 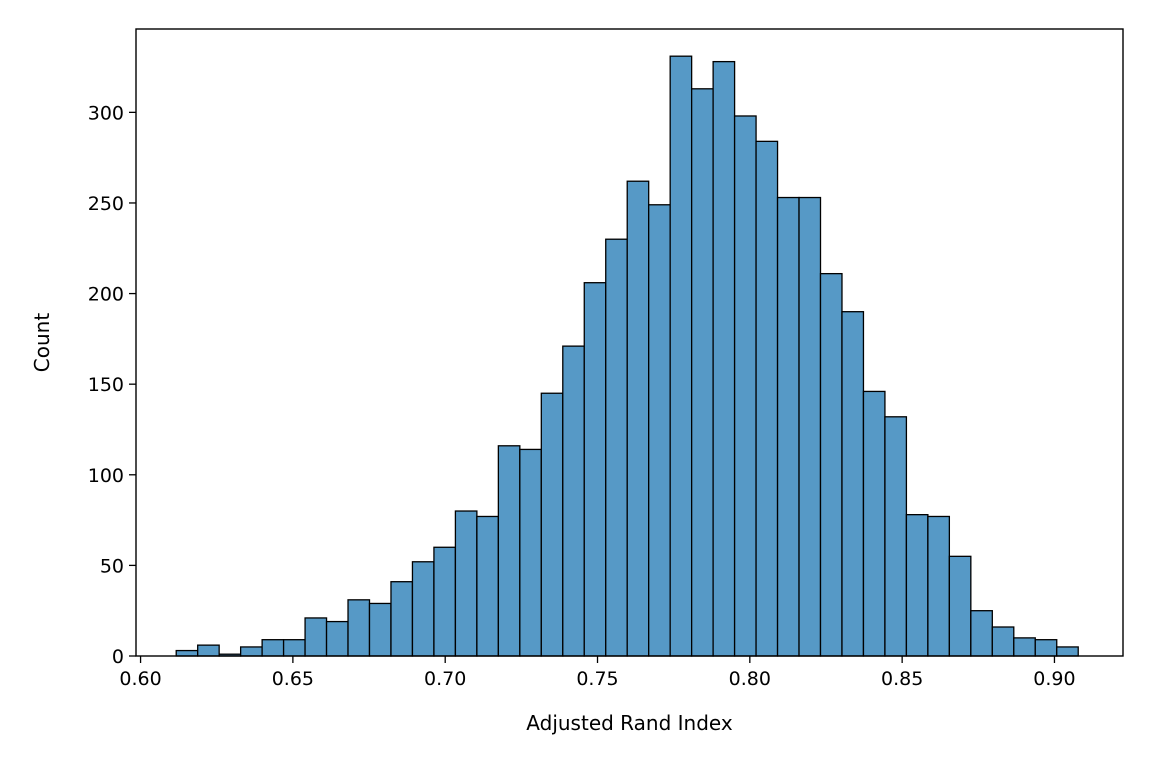 I want to click on y-tick-label: 50, so click(x=112, y=566).